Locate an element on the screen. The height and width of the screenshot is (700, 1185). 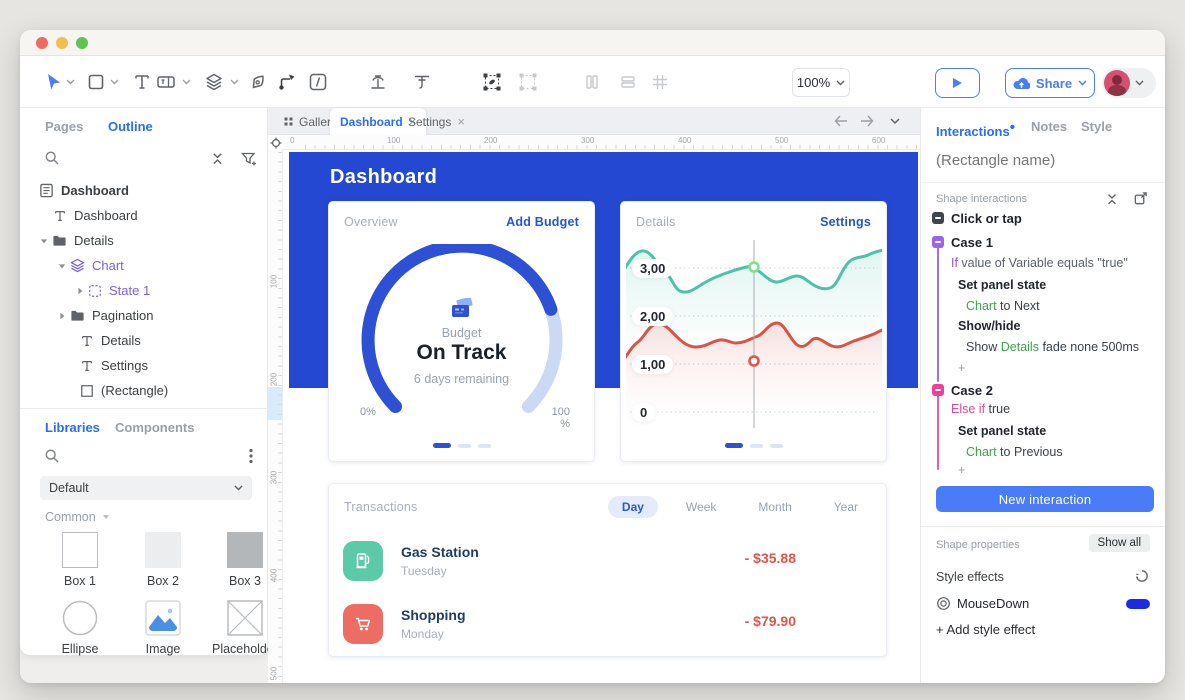
canvas-tab-gallery: Gallery is located at coordinates (310, 121).